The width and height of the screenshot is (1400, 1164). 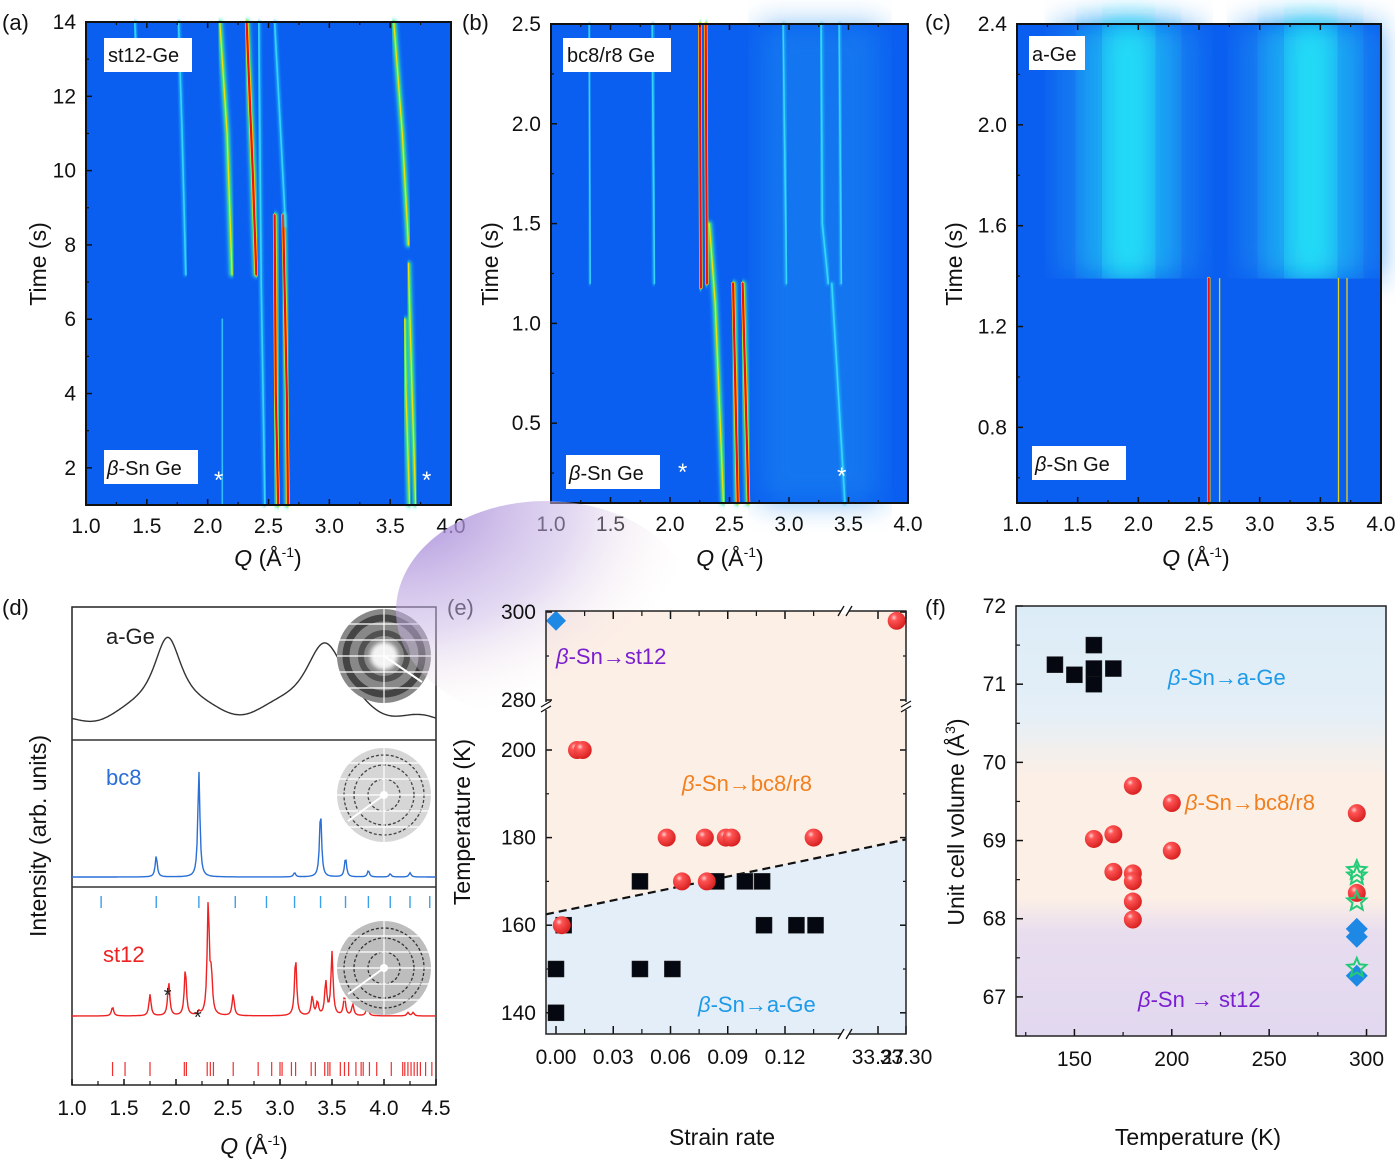 What do you see at coordinates (950, 730) in the screenshot?
I see `volume-exponent: 3` at bounding box center [950, 730].